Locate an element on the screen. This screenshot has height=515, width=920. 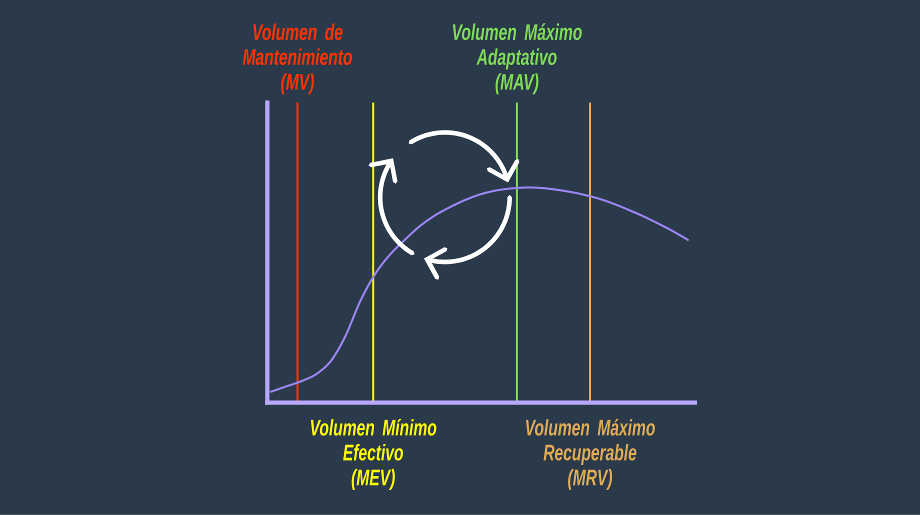
text: Volumen Máximo Adaptativo (MAV) is located at coordinates (517, 58).